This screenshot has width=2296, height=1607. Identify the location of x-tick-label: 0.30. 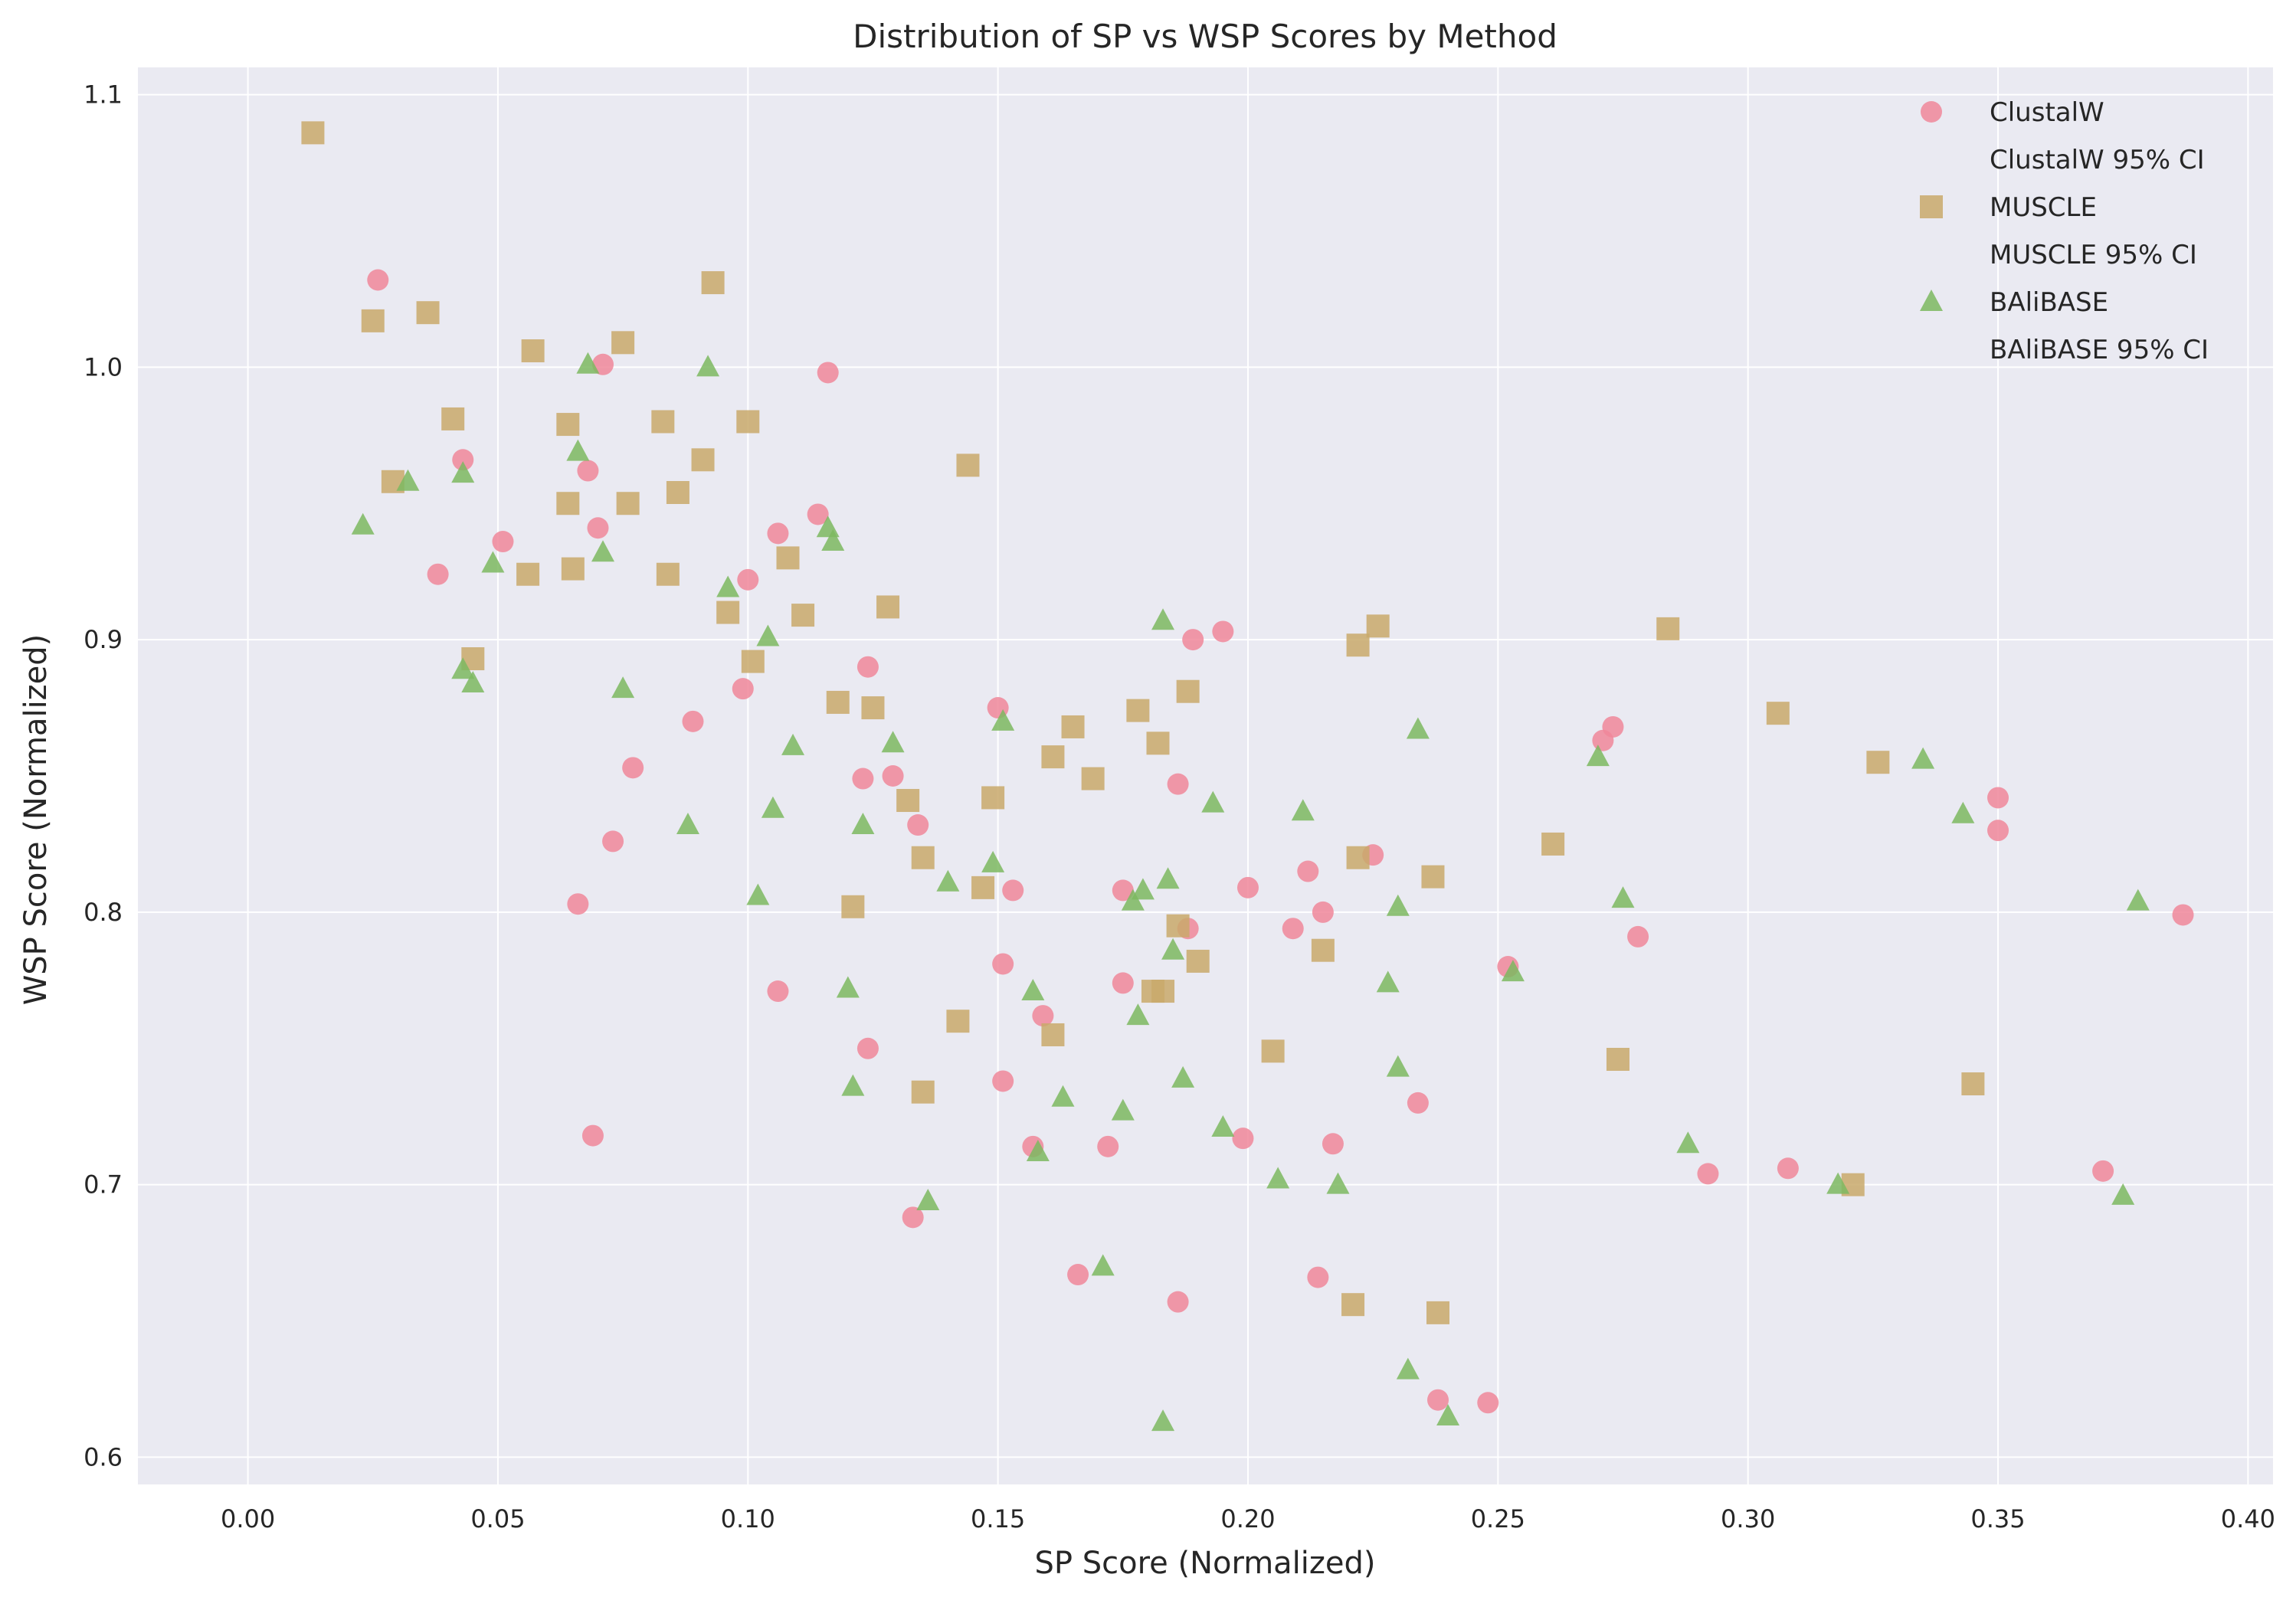
(1748, 1518).